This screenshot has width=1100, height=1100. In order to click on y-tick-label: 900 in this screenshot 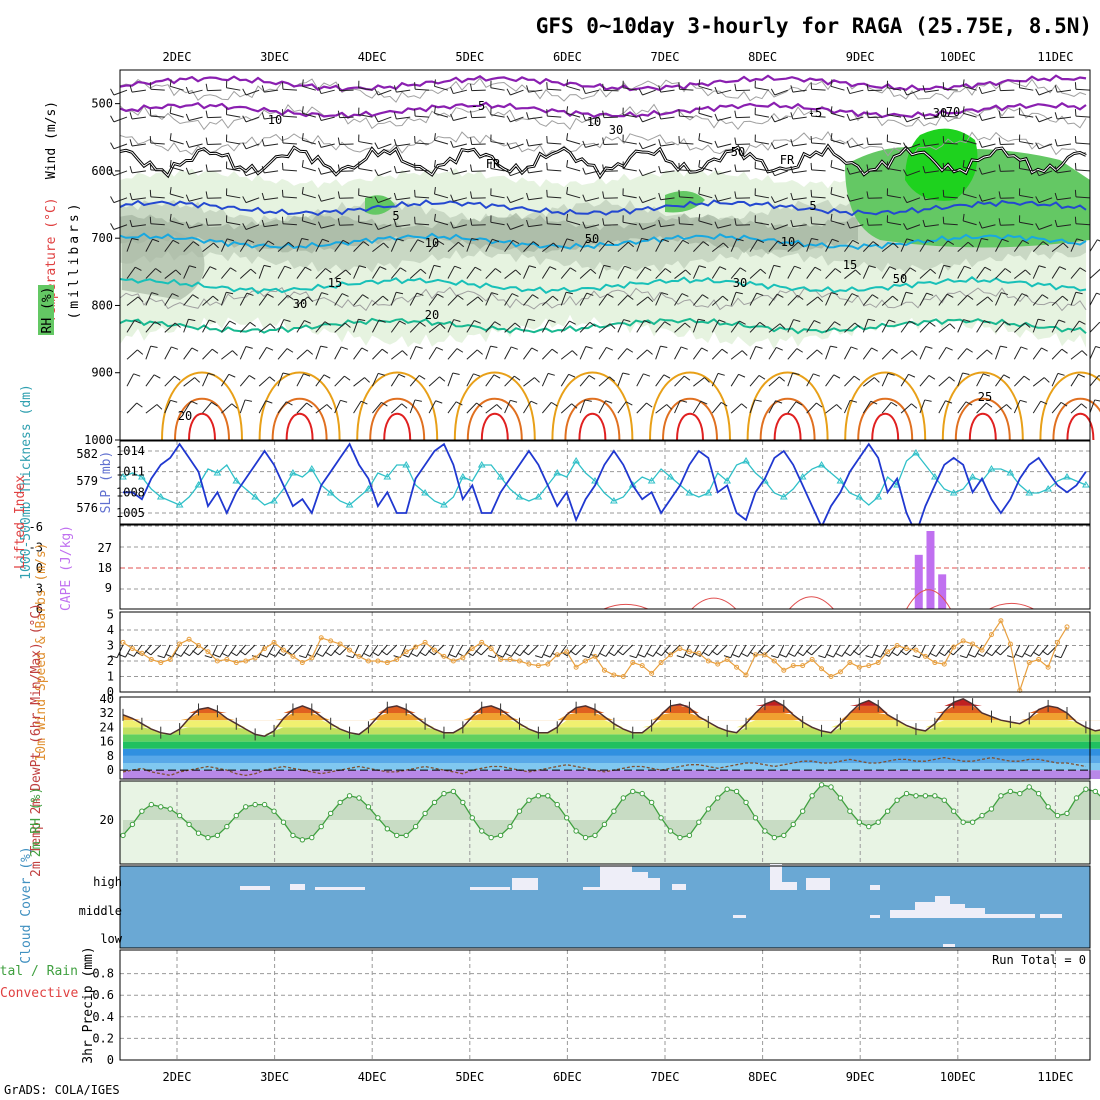, I will do `click(102, 373)`.